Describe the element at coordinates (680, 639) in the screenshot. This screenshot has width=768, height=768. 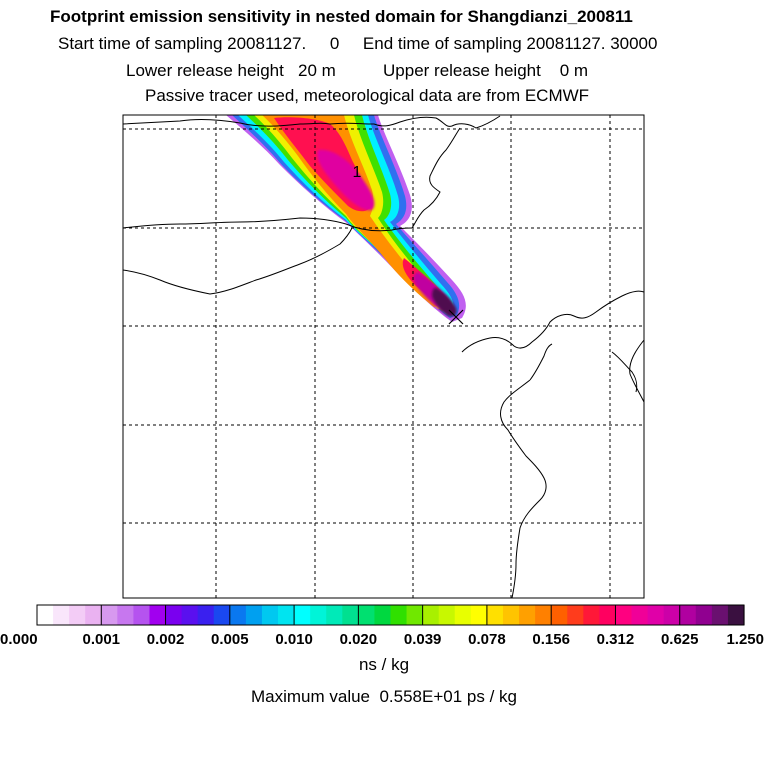
I see `colorbar-tick-label: 0.625` at that location.